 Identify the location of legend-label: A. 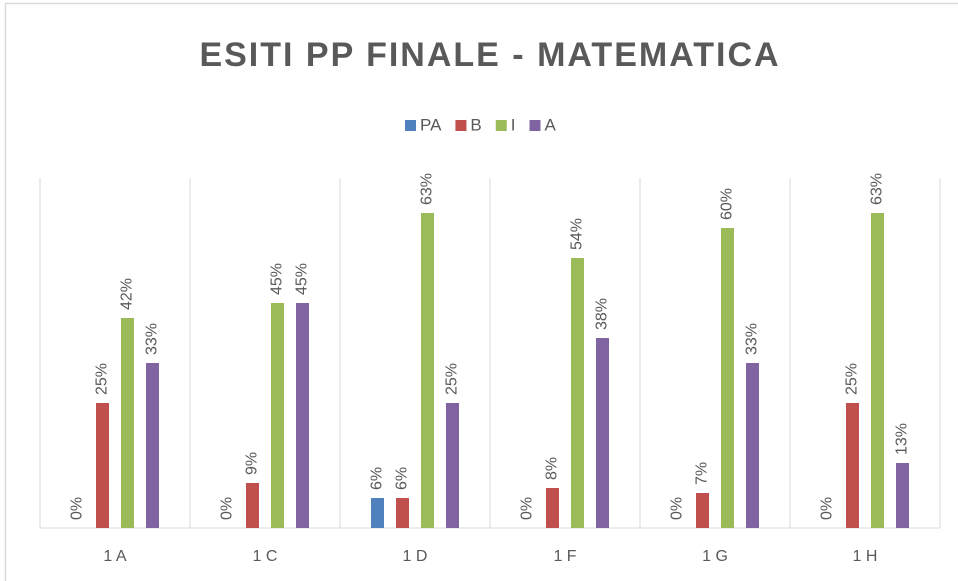
(551, 124).